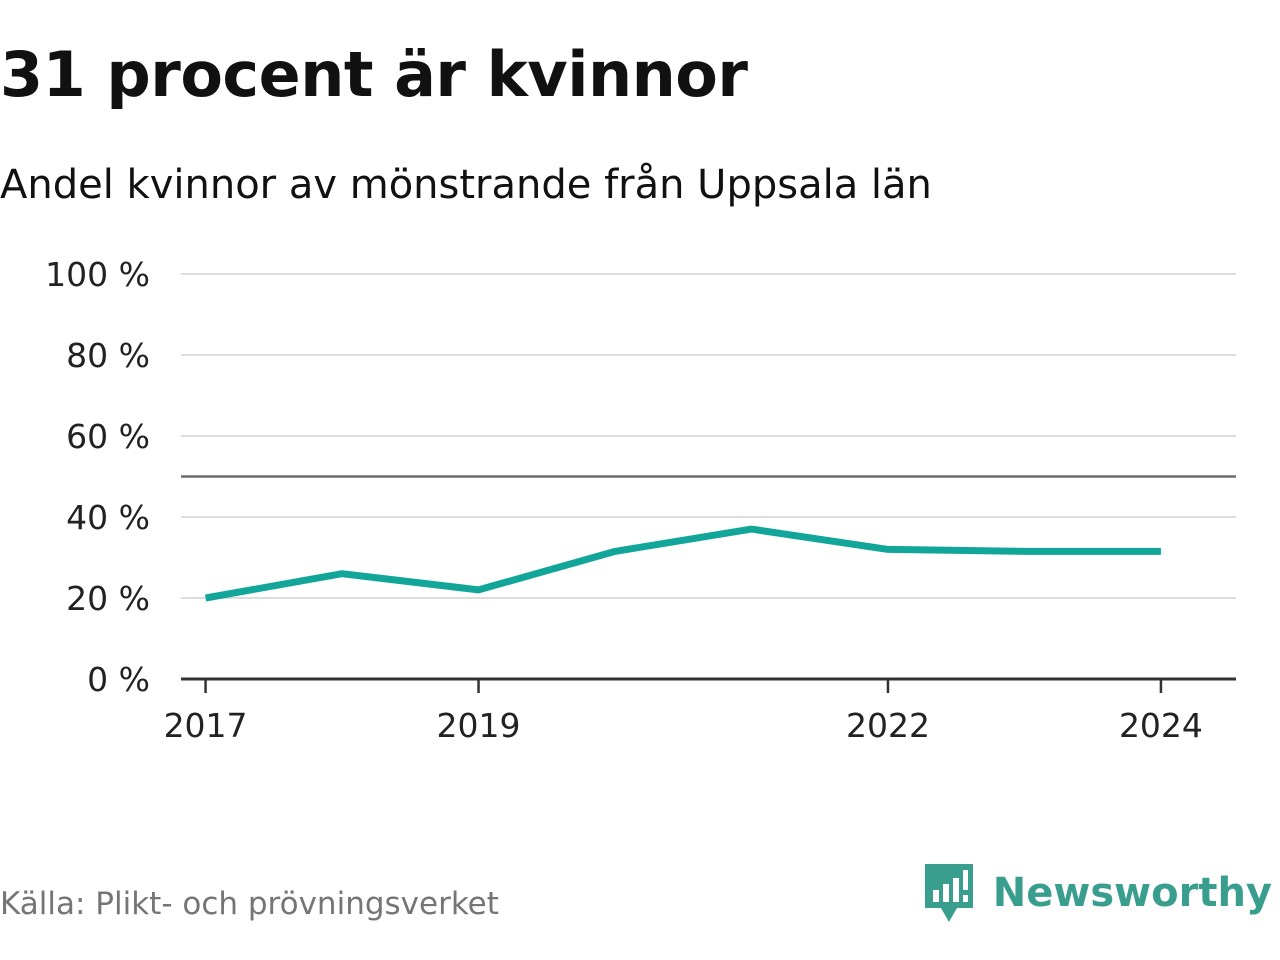  I want to click on x-axis-tick-labels: 2017 2019 2022 2024, so click(683, 725).